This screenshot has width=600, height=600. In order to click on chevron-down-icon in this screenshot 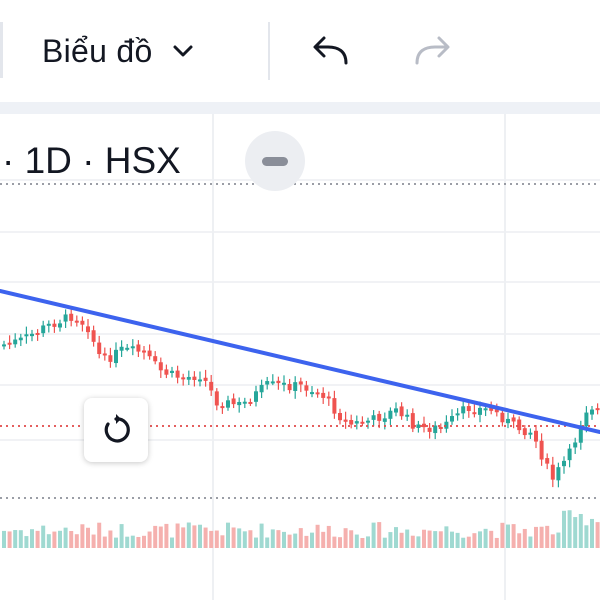, I will do `click(183, 51)`.